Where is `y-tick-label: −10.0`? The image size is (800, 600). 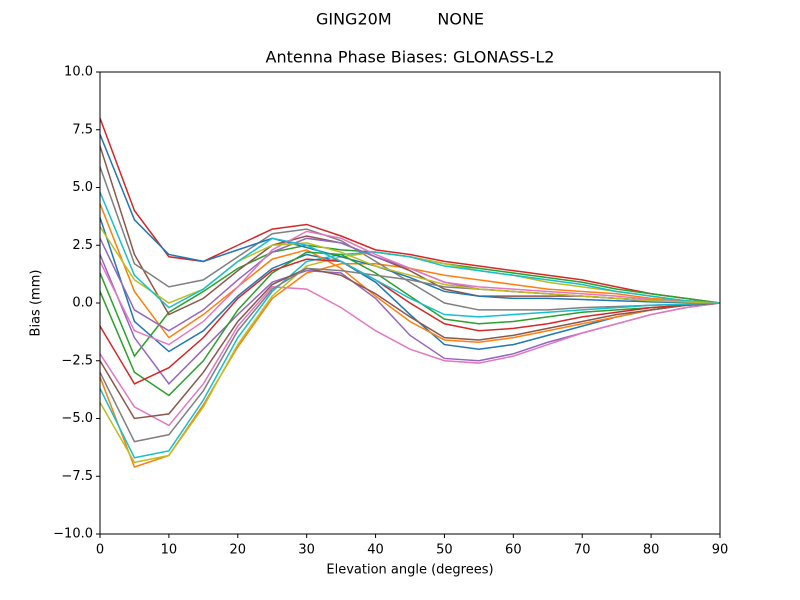 y-tick-label: −10.0 is located at coordinates (73, 534).